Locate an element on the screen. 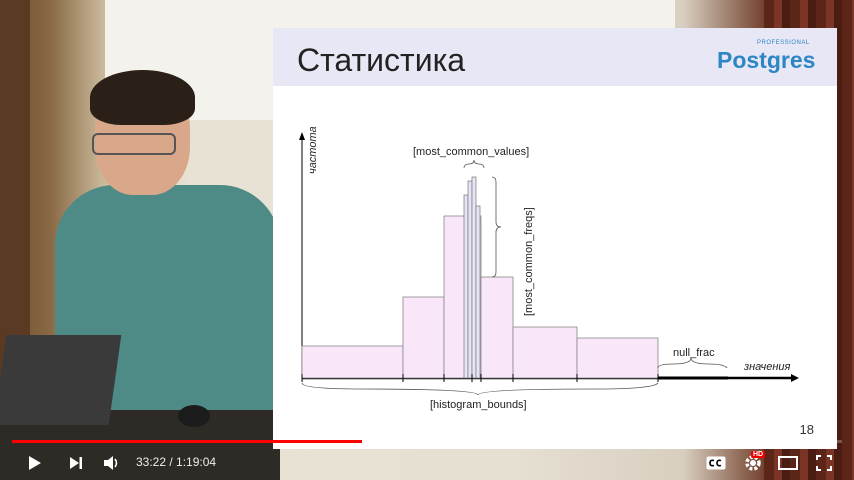  fullscreen-icon is located at coordinates (824, 463).